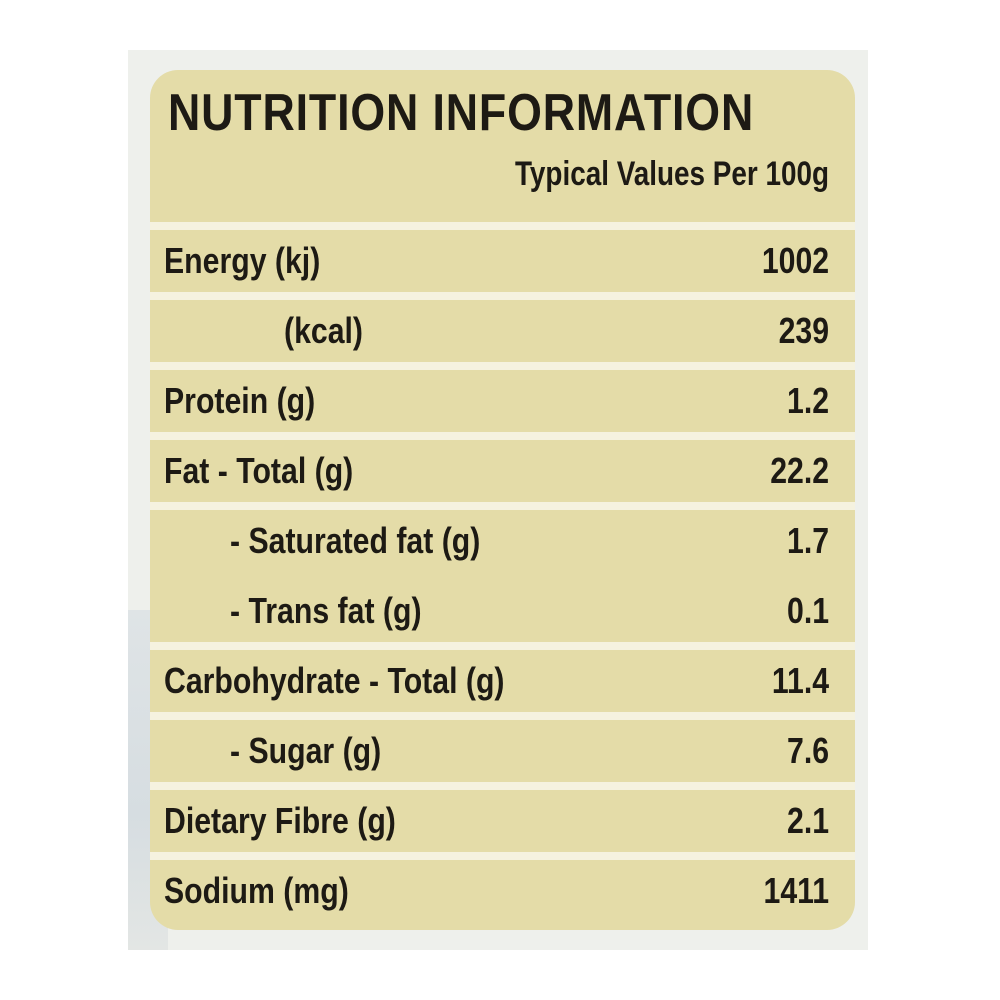 The image size is (1000, 1000). I want to click on nutrient-label: Energy (kj), so click(242, 260).